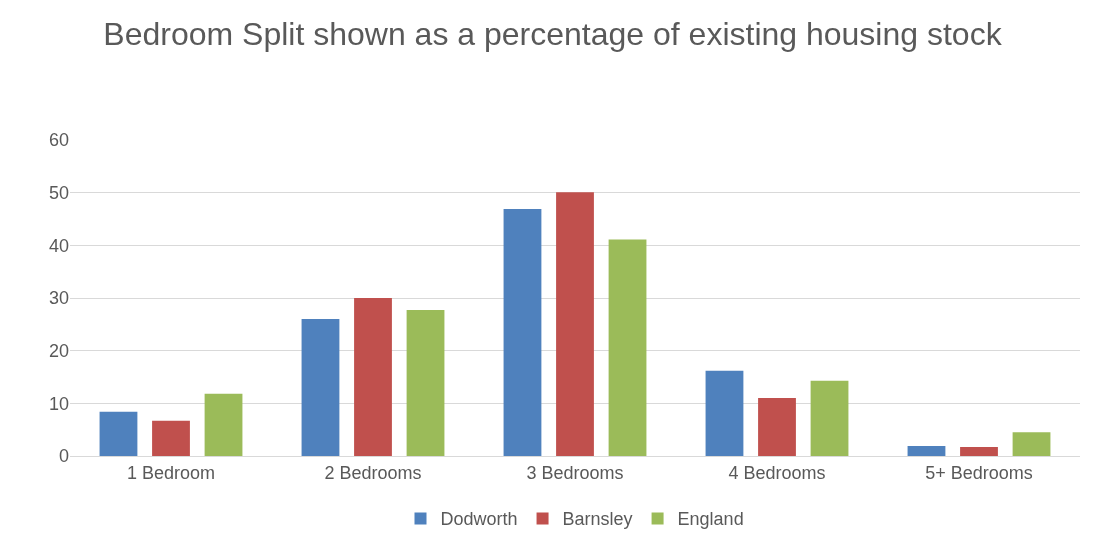 Image resolution: width=1105 pixels, height=556 pixels. What do you see at coordinates (58, 298) in the screenshot?
I see `y-tick-label: 30` at bounding box center [58, 298].